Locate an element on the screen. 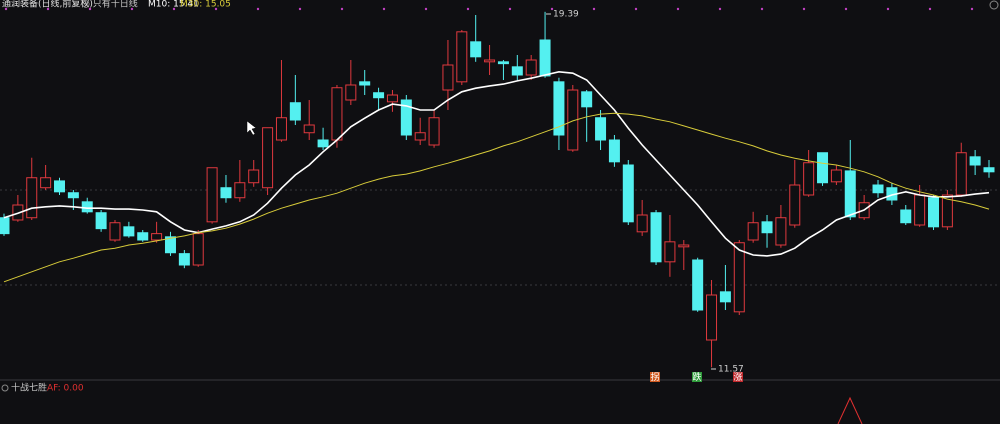 This screenshot has width=1000, height=424. panel-icon is located at coordinates (5, 388).